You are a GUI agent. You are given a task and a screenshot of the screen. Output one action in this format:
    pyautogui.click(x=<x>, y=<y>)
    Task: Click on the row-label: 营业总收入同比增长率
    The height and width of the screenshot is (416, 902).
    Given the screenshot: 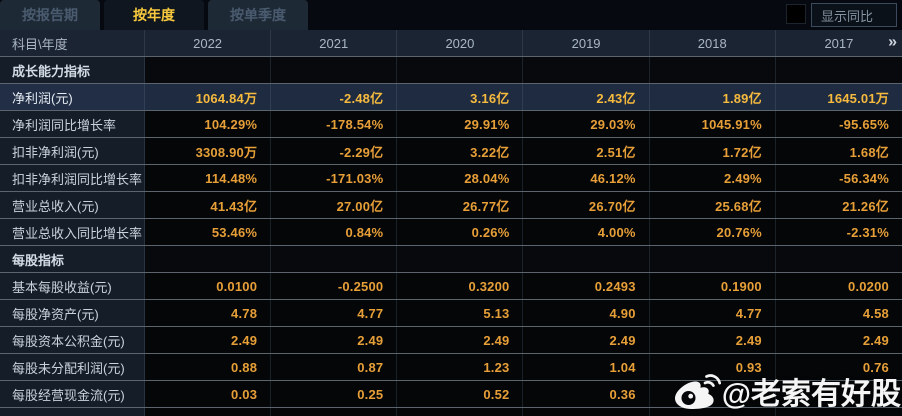 What is the action you would take?
    pyautogui.click(x=72, y=232)
    